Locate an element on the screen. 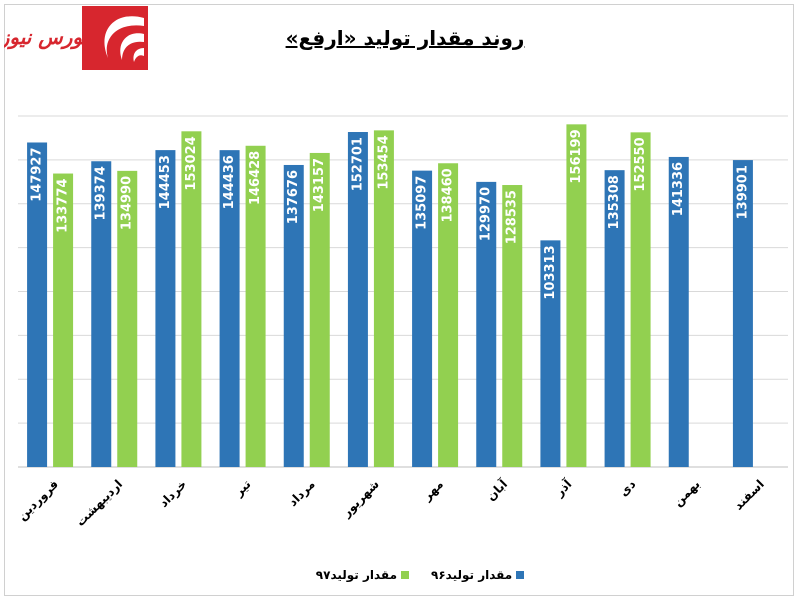 This screenshot has width=800, height=600. data-label: 153454 is located at coordinates (383, 162).